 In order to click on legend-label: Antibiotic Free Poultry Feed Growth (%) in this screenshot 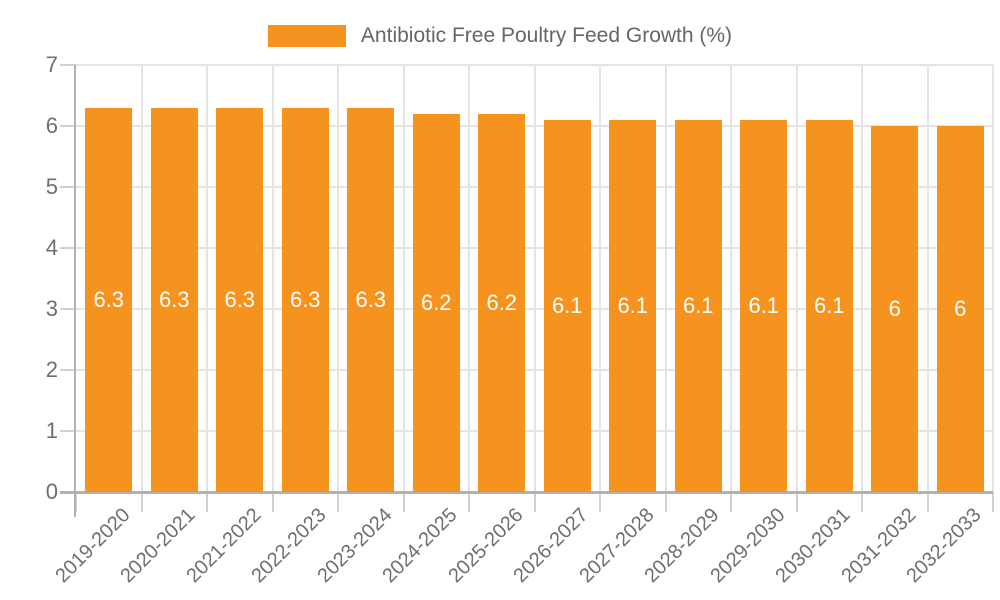, I will do `click(546, 35)`.